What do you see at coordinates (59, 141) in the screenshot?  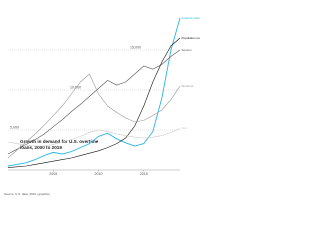 I see `chart-title: Growth in demand for U.S. overtime` at bounding box center [59, 141].